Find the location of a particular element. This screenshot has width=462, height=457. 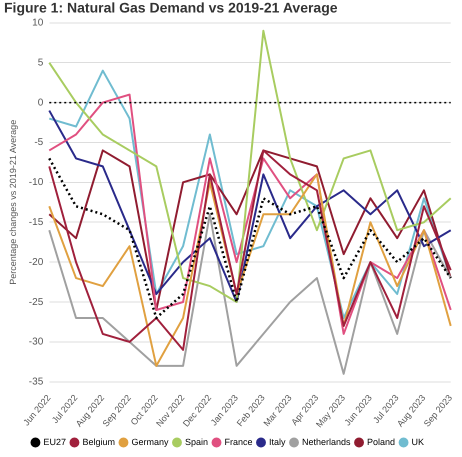

y-tick-label: -30 is located at coordinates (36, 342).